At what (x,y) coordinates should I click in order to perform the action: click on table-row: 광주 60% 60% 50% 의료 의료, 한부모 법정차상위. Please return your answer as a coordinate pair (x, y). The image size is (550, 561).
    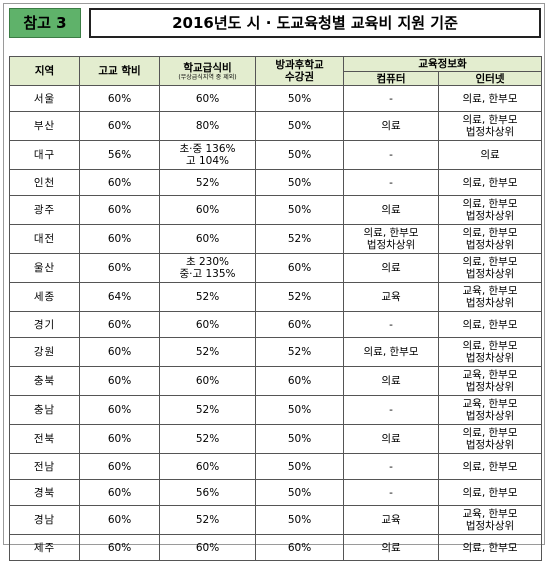
    Looking at the image, I should click on (275, 210).